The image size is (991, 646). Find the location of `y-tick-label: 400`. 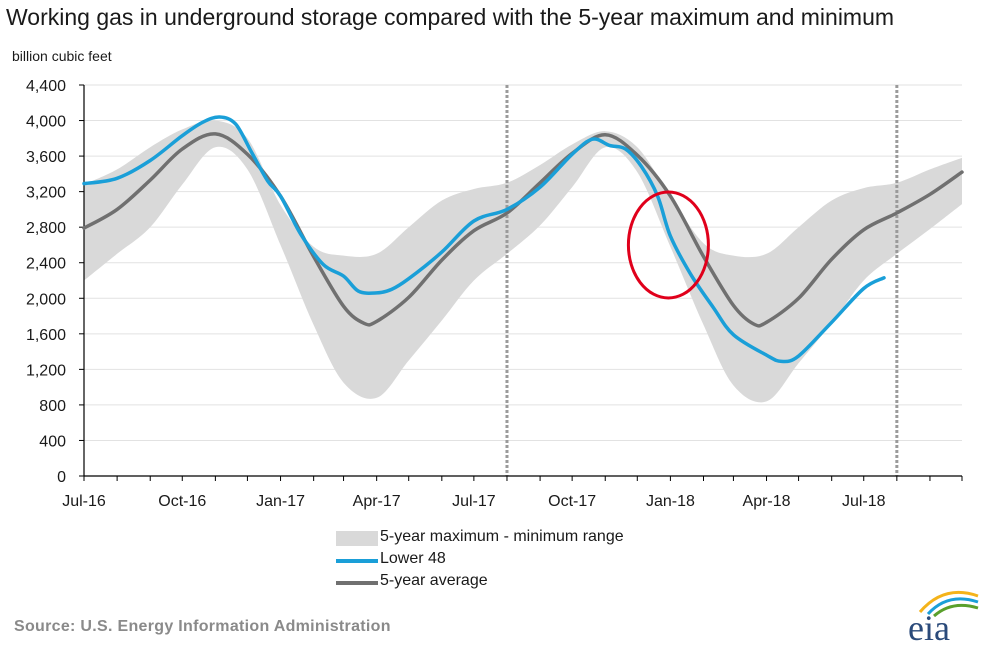

y-tick-label: 400 is located at coordinates (52, 441).